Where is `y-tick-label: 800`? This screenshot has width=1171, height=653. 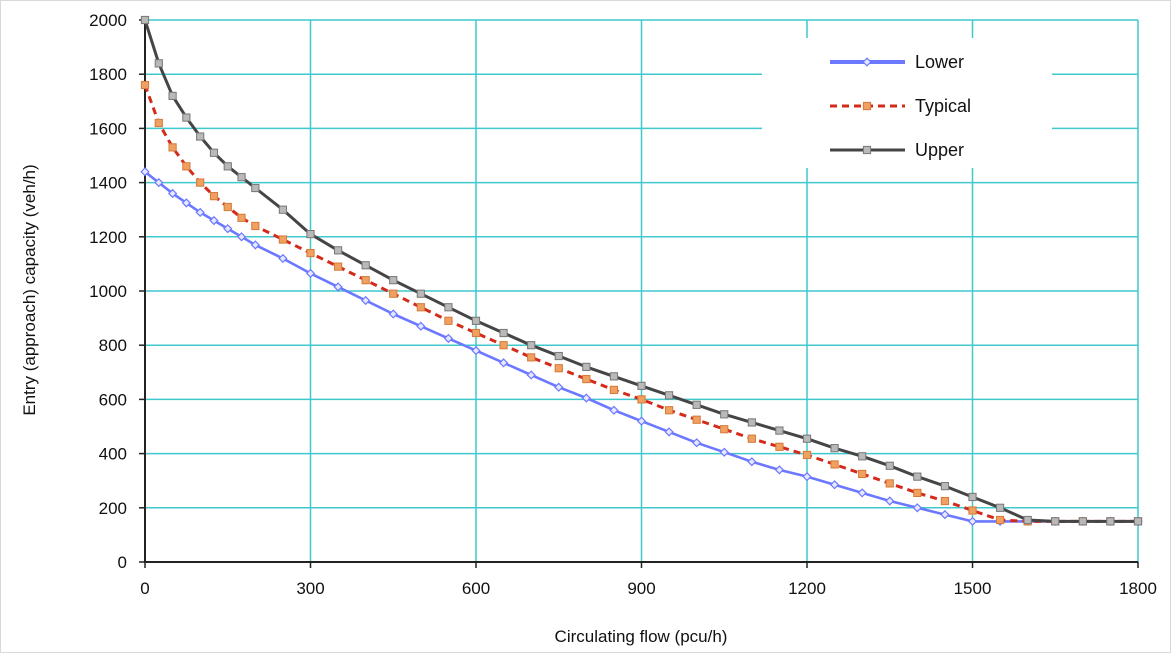 y-tick-label: 800 is located at coordinates (113, 345).